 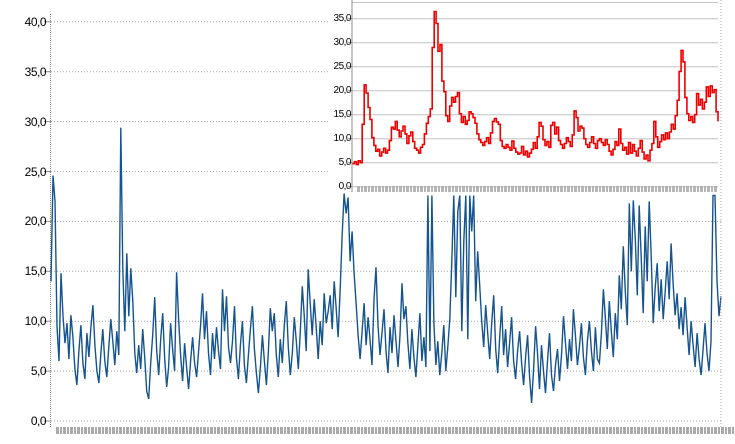 I want to click on inset-y-axis-label: 5,0, so click(x=345, y=163).